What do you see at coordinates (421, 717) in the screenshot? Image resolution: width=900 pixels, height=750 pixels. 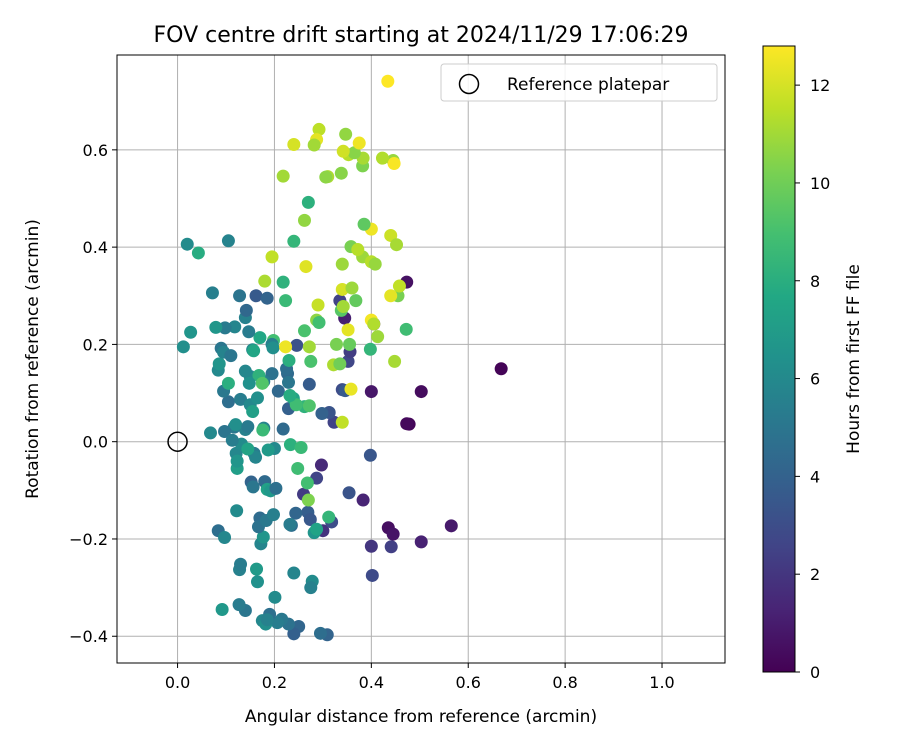 I see `x-axis-label: Angular distance from reference (arcmin)` at bounding box center [421, 717].